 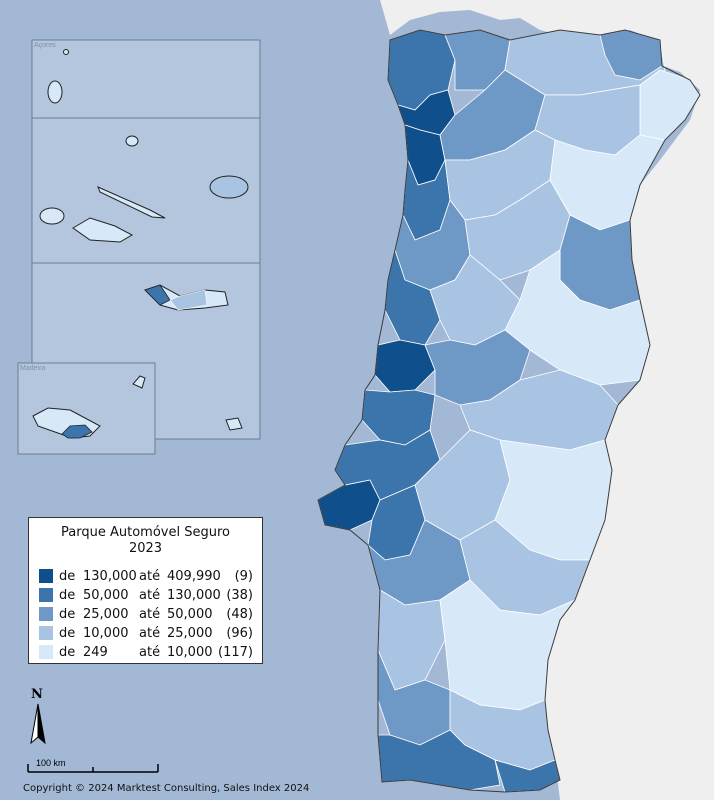 I want to click on island-pico, so click(x=103, y=230).